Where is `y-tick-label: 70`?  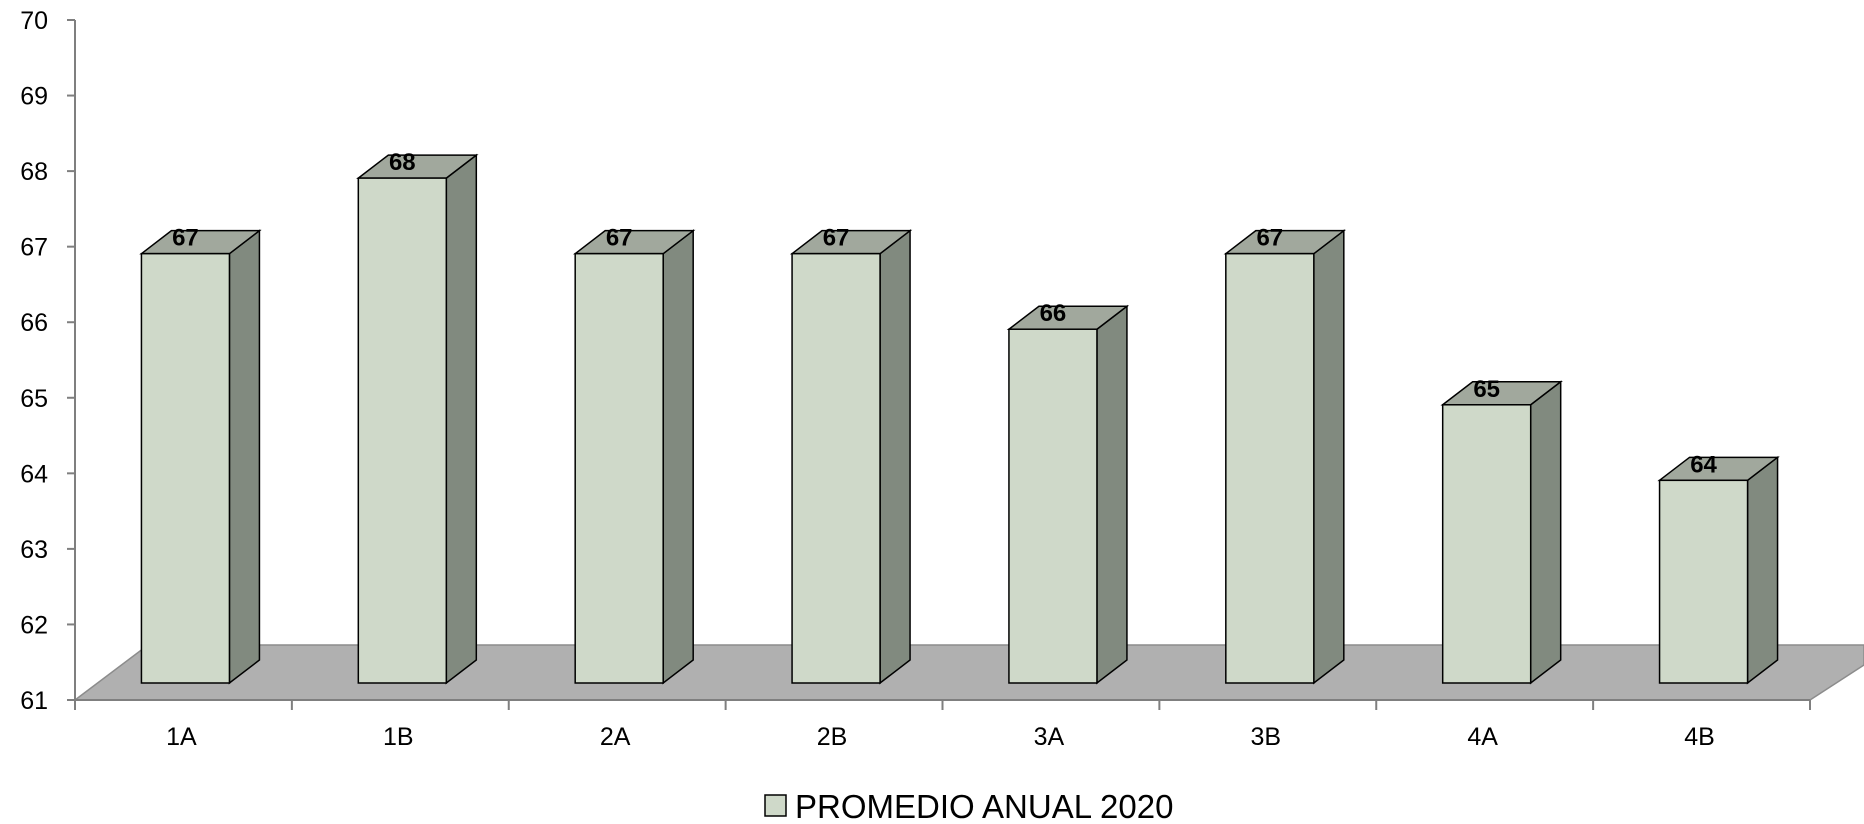
y-tick-label: 70 is located at coordinates (34, 21).